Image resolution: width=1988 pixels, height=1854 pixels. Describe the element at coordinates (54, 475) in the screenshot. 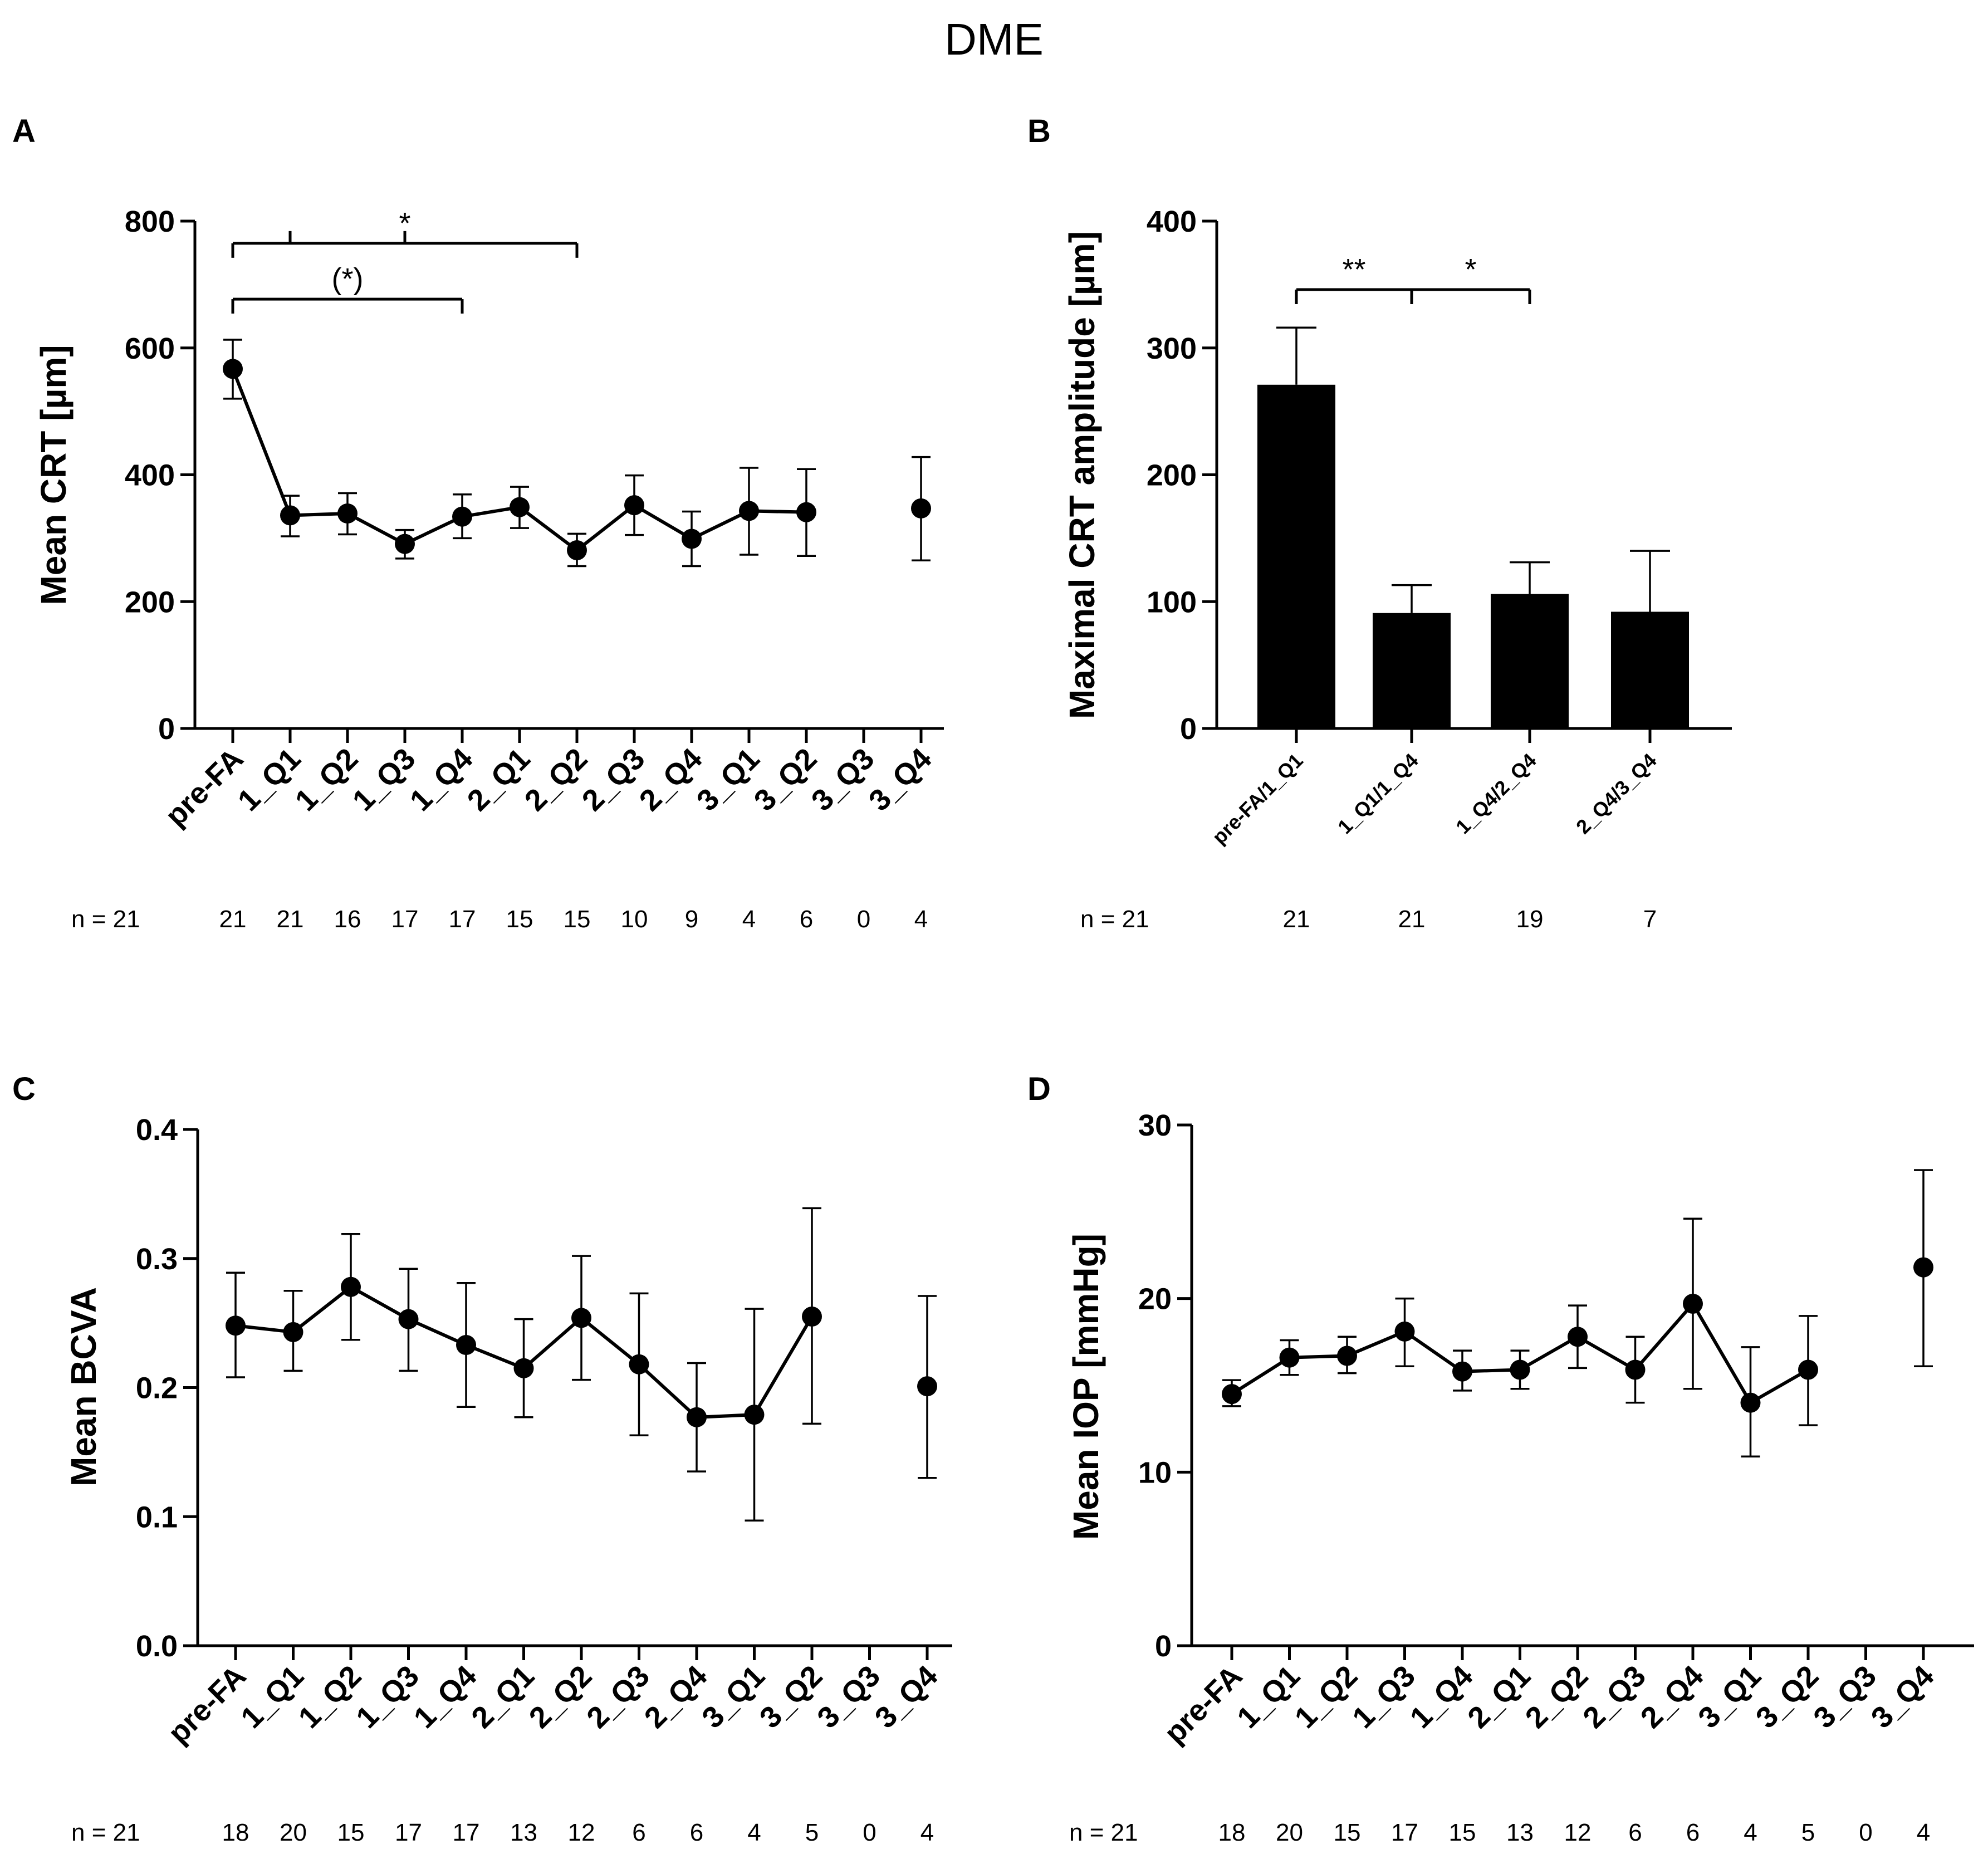

I see `y-axis-label: Mean CRT [µm]` at that location.